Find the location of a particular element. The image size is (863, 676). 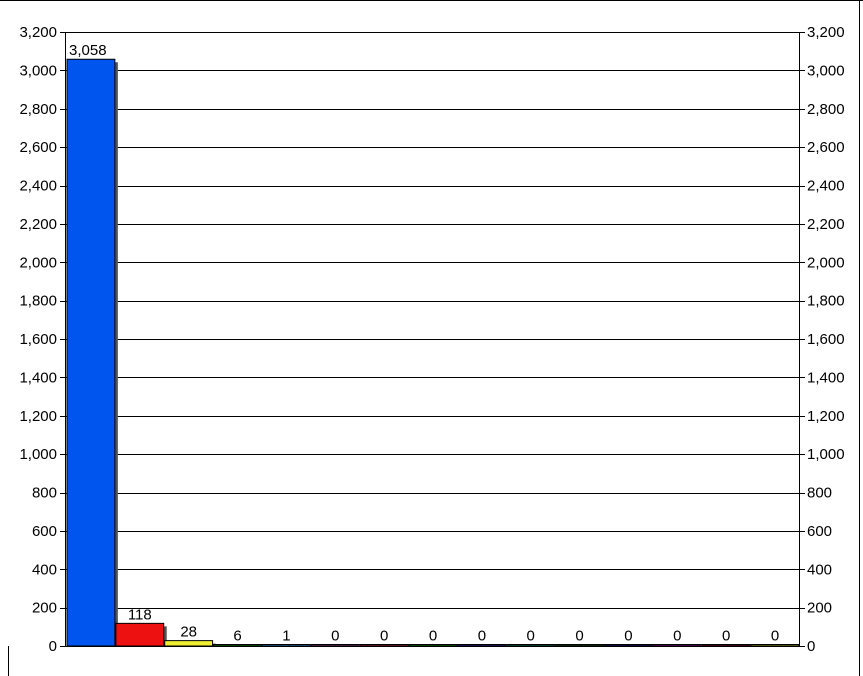

left-tick-label: 1,000 is located at coordinates (38, 454).